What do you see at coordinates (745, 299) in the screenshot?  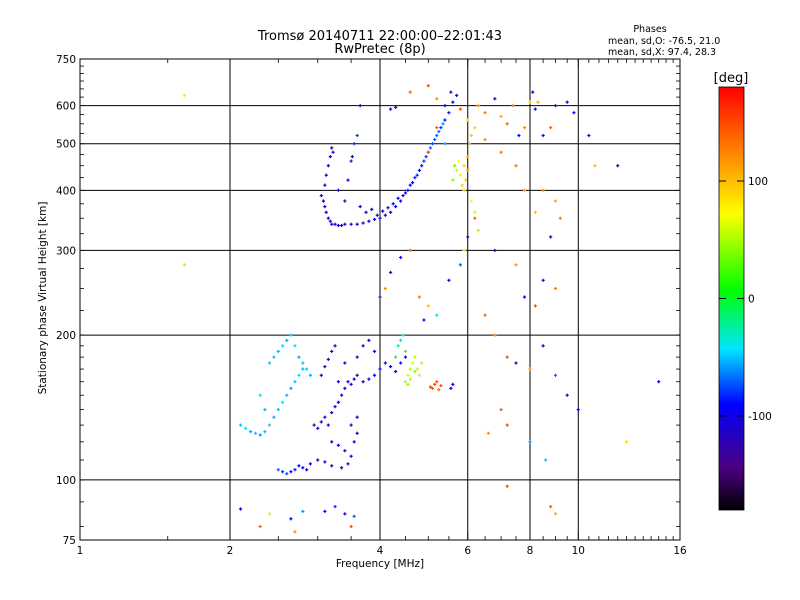 I see `colorbar-ticks: 100 0 -100` at bounding box center [745, 299].